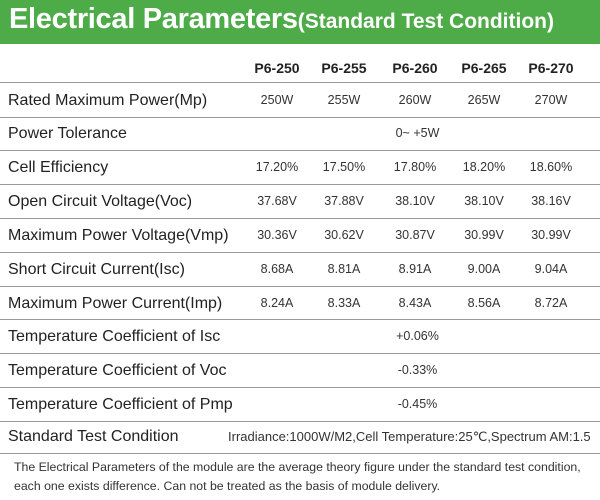  Describe the element at coordinates (120, 404) in the screenshot. I see `row-label: Temperature Coefficient of Pmp` at that location.